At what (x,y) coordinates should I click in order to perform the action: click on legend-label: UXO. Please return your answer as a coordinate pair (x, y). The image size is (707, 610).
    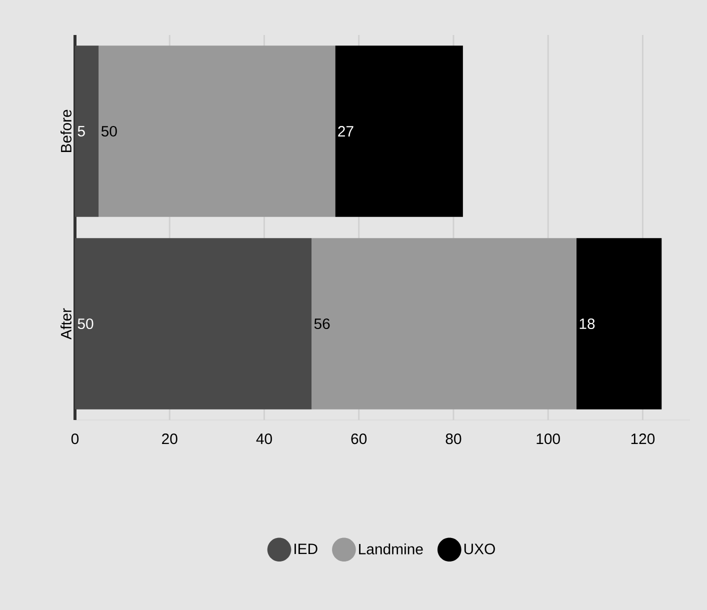
    Looking at the image, I should click on (479, 549).